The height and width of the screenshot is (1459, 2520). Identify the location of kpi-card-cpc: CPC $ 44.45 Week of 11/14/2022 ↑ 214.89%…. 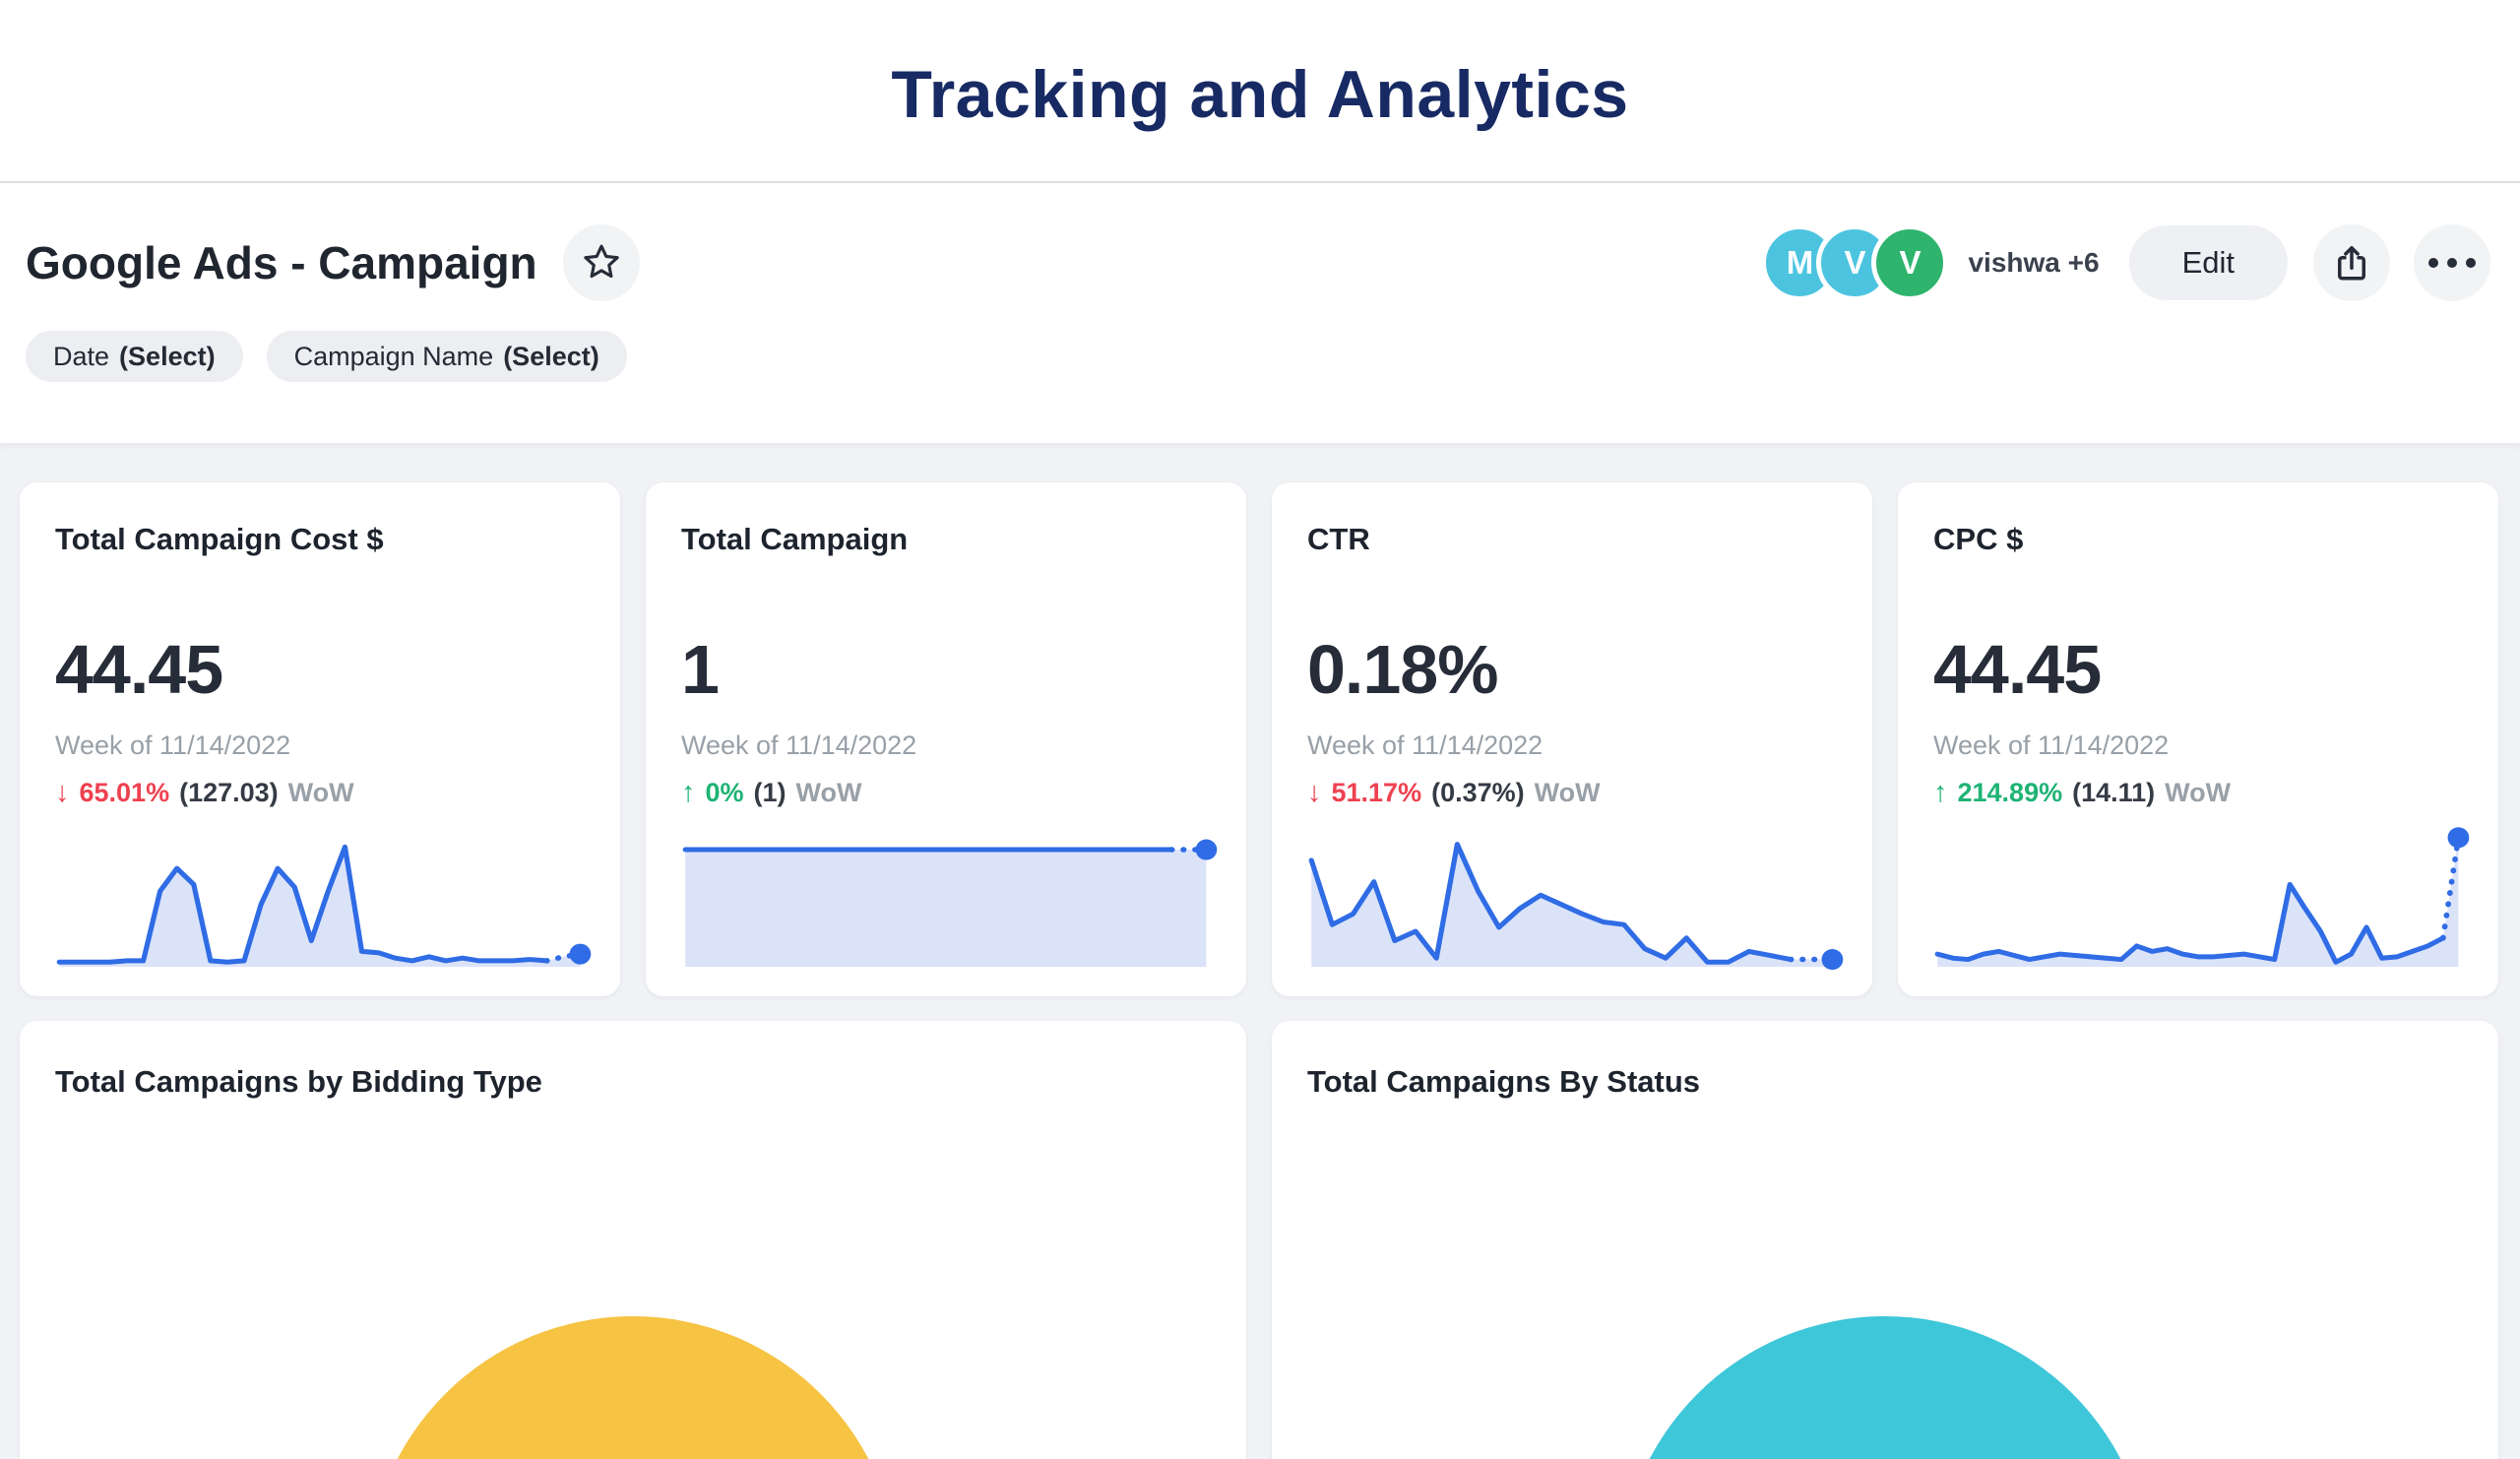
(2198, 739).